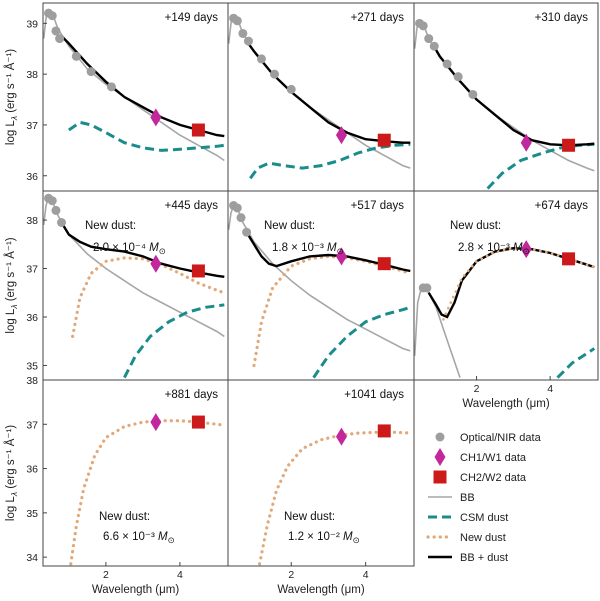  I want to click on new-dust-mass: 6.6 × 10⁻³ M⊙, so click(139, 538).